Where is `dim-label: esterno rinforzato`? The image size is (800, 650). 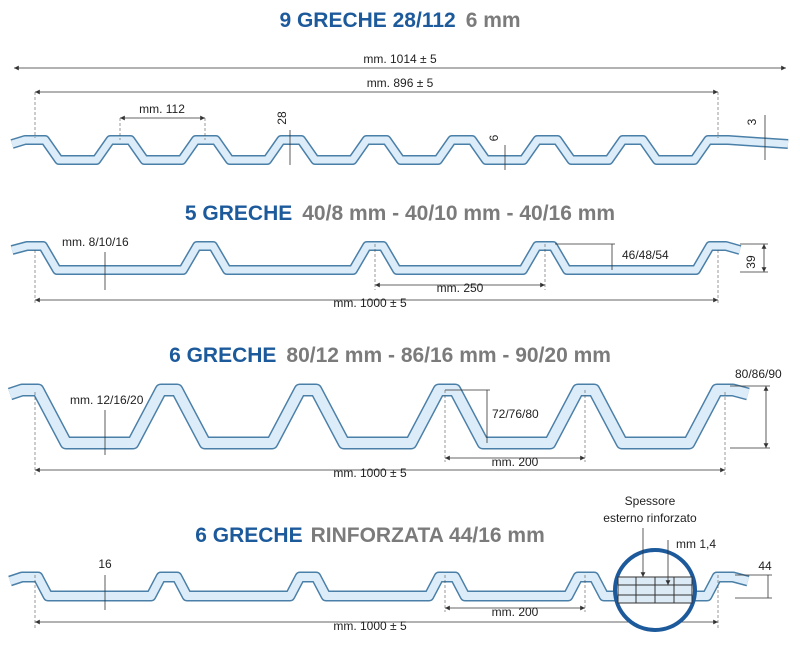
dim-label: esterno rinforzato is located at coordinates (650, 518).